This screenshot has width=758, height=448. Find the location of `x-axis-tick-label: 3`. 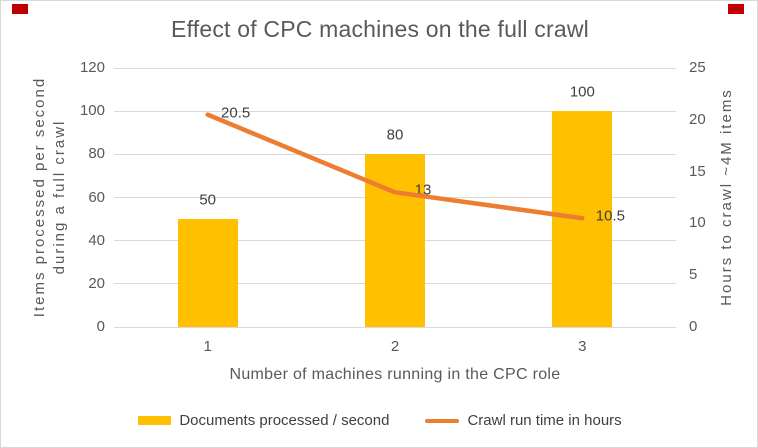

x-axis-tick-label: 3 is located at coordinates (582, 346).